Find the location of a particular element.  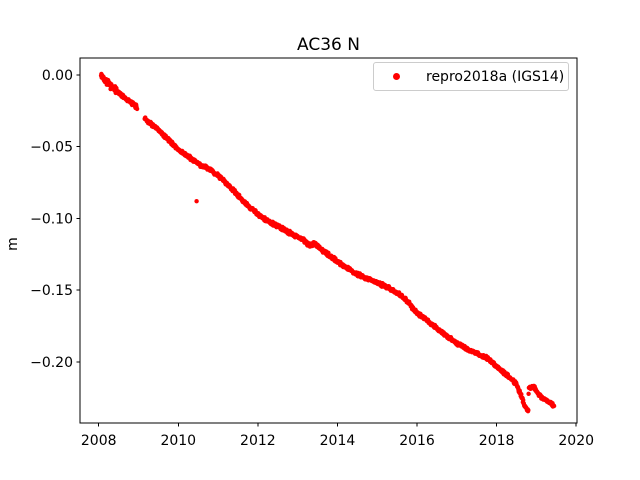

svg-text: −0.15 is located at coordinates (51, 291).